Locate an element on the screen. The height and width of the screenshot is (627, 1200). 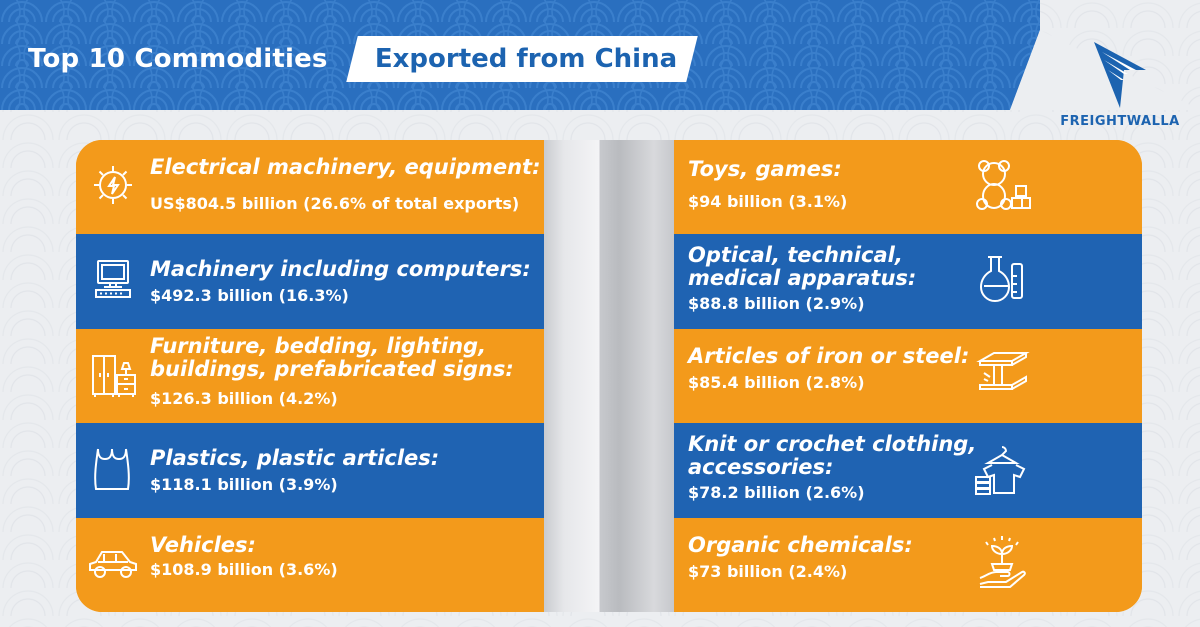
center-divider is located at coordinates (609, 376).